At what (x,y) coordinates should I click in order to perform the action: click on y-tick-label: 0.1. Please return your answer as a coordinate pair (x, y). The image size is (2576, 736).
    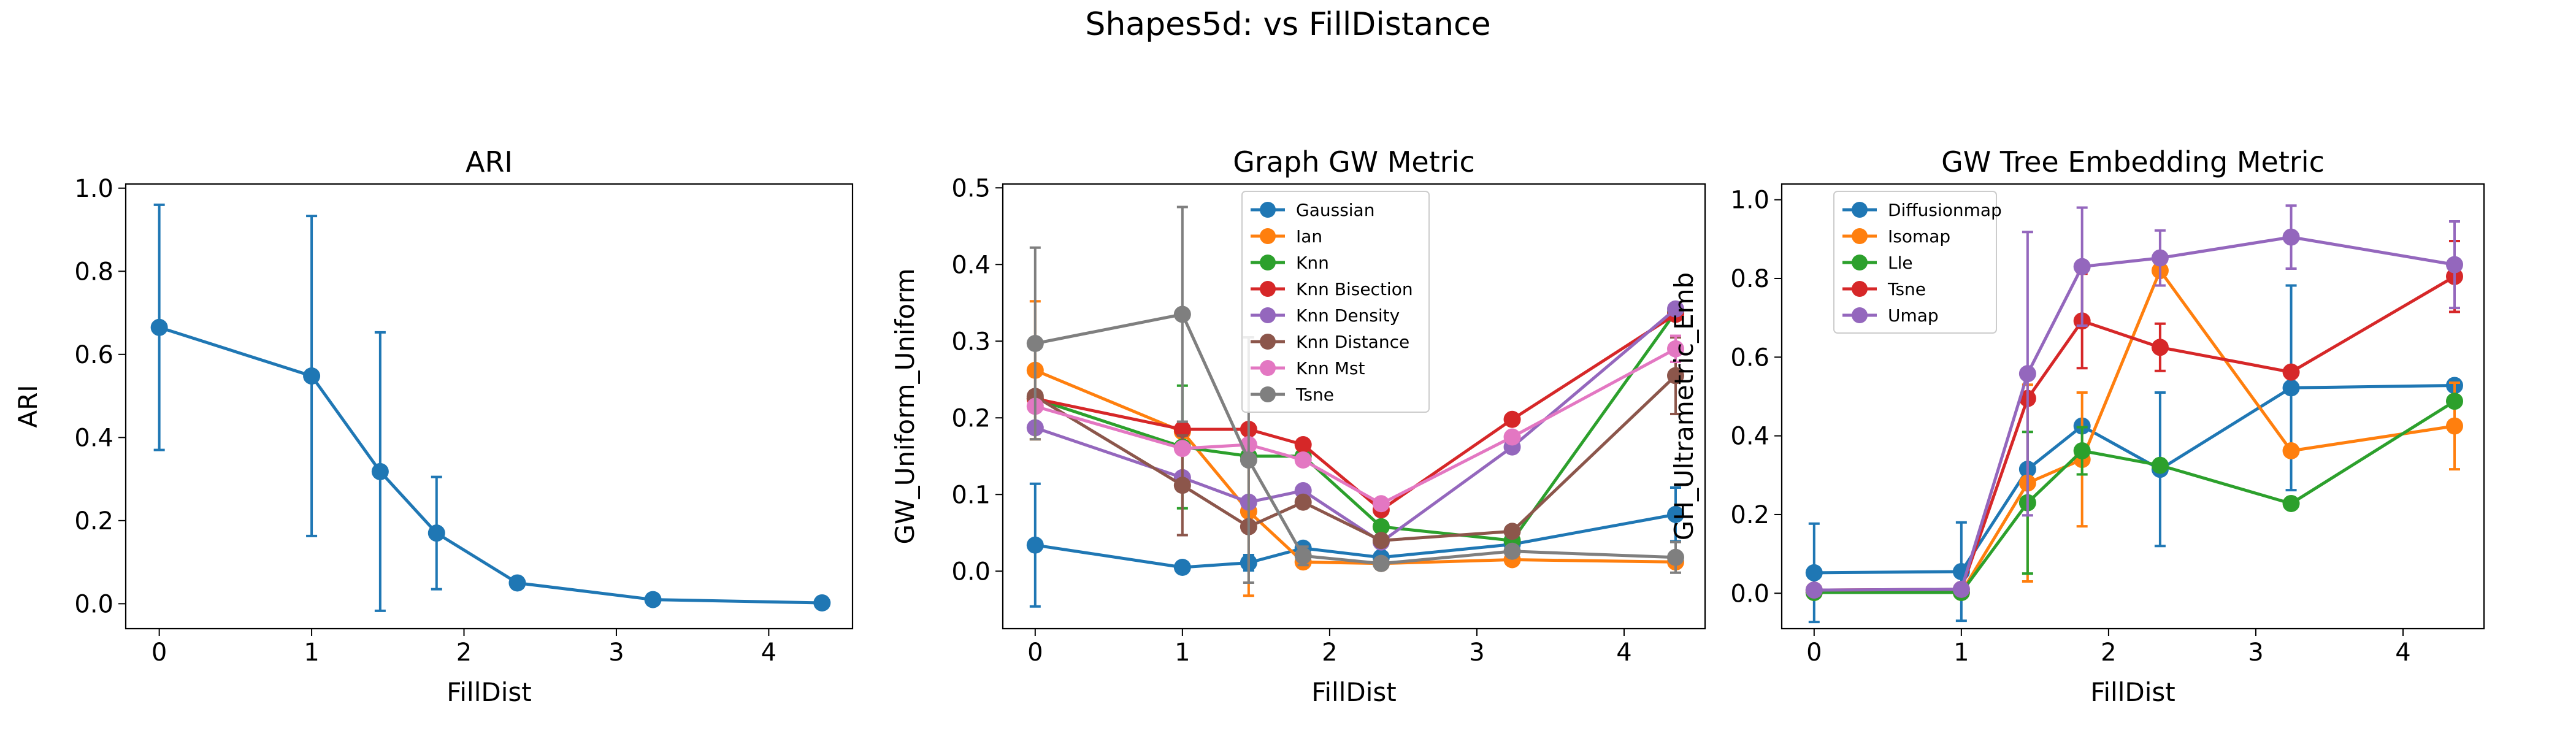
    Looking at the image, I should click on (971, 495).